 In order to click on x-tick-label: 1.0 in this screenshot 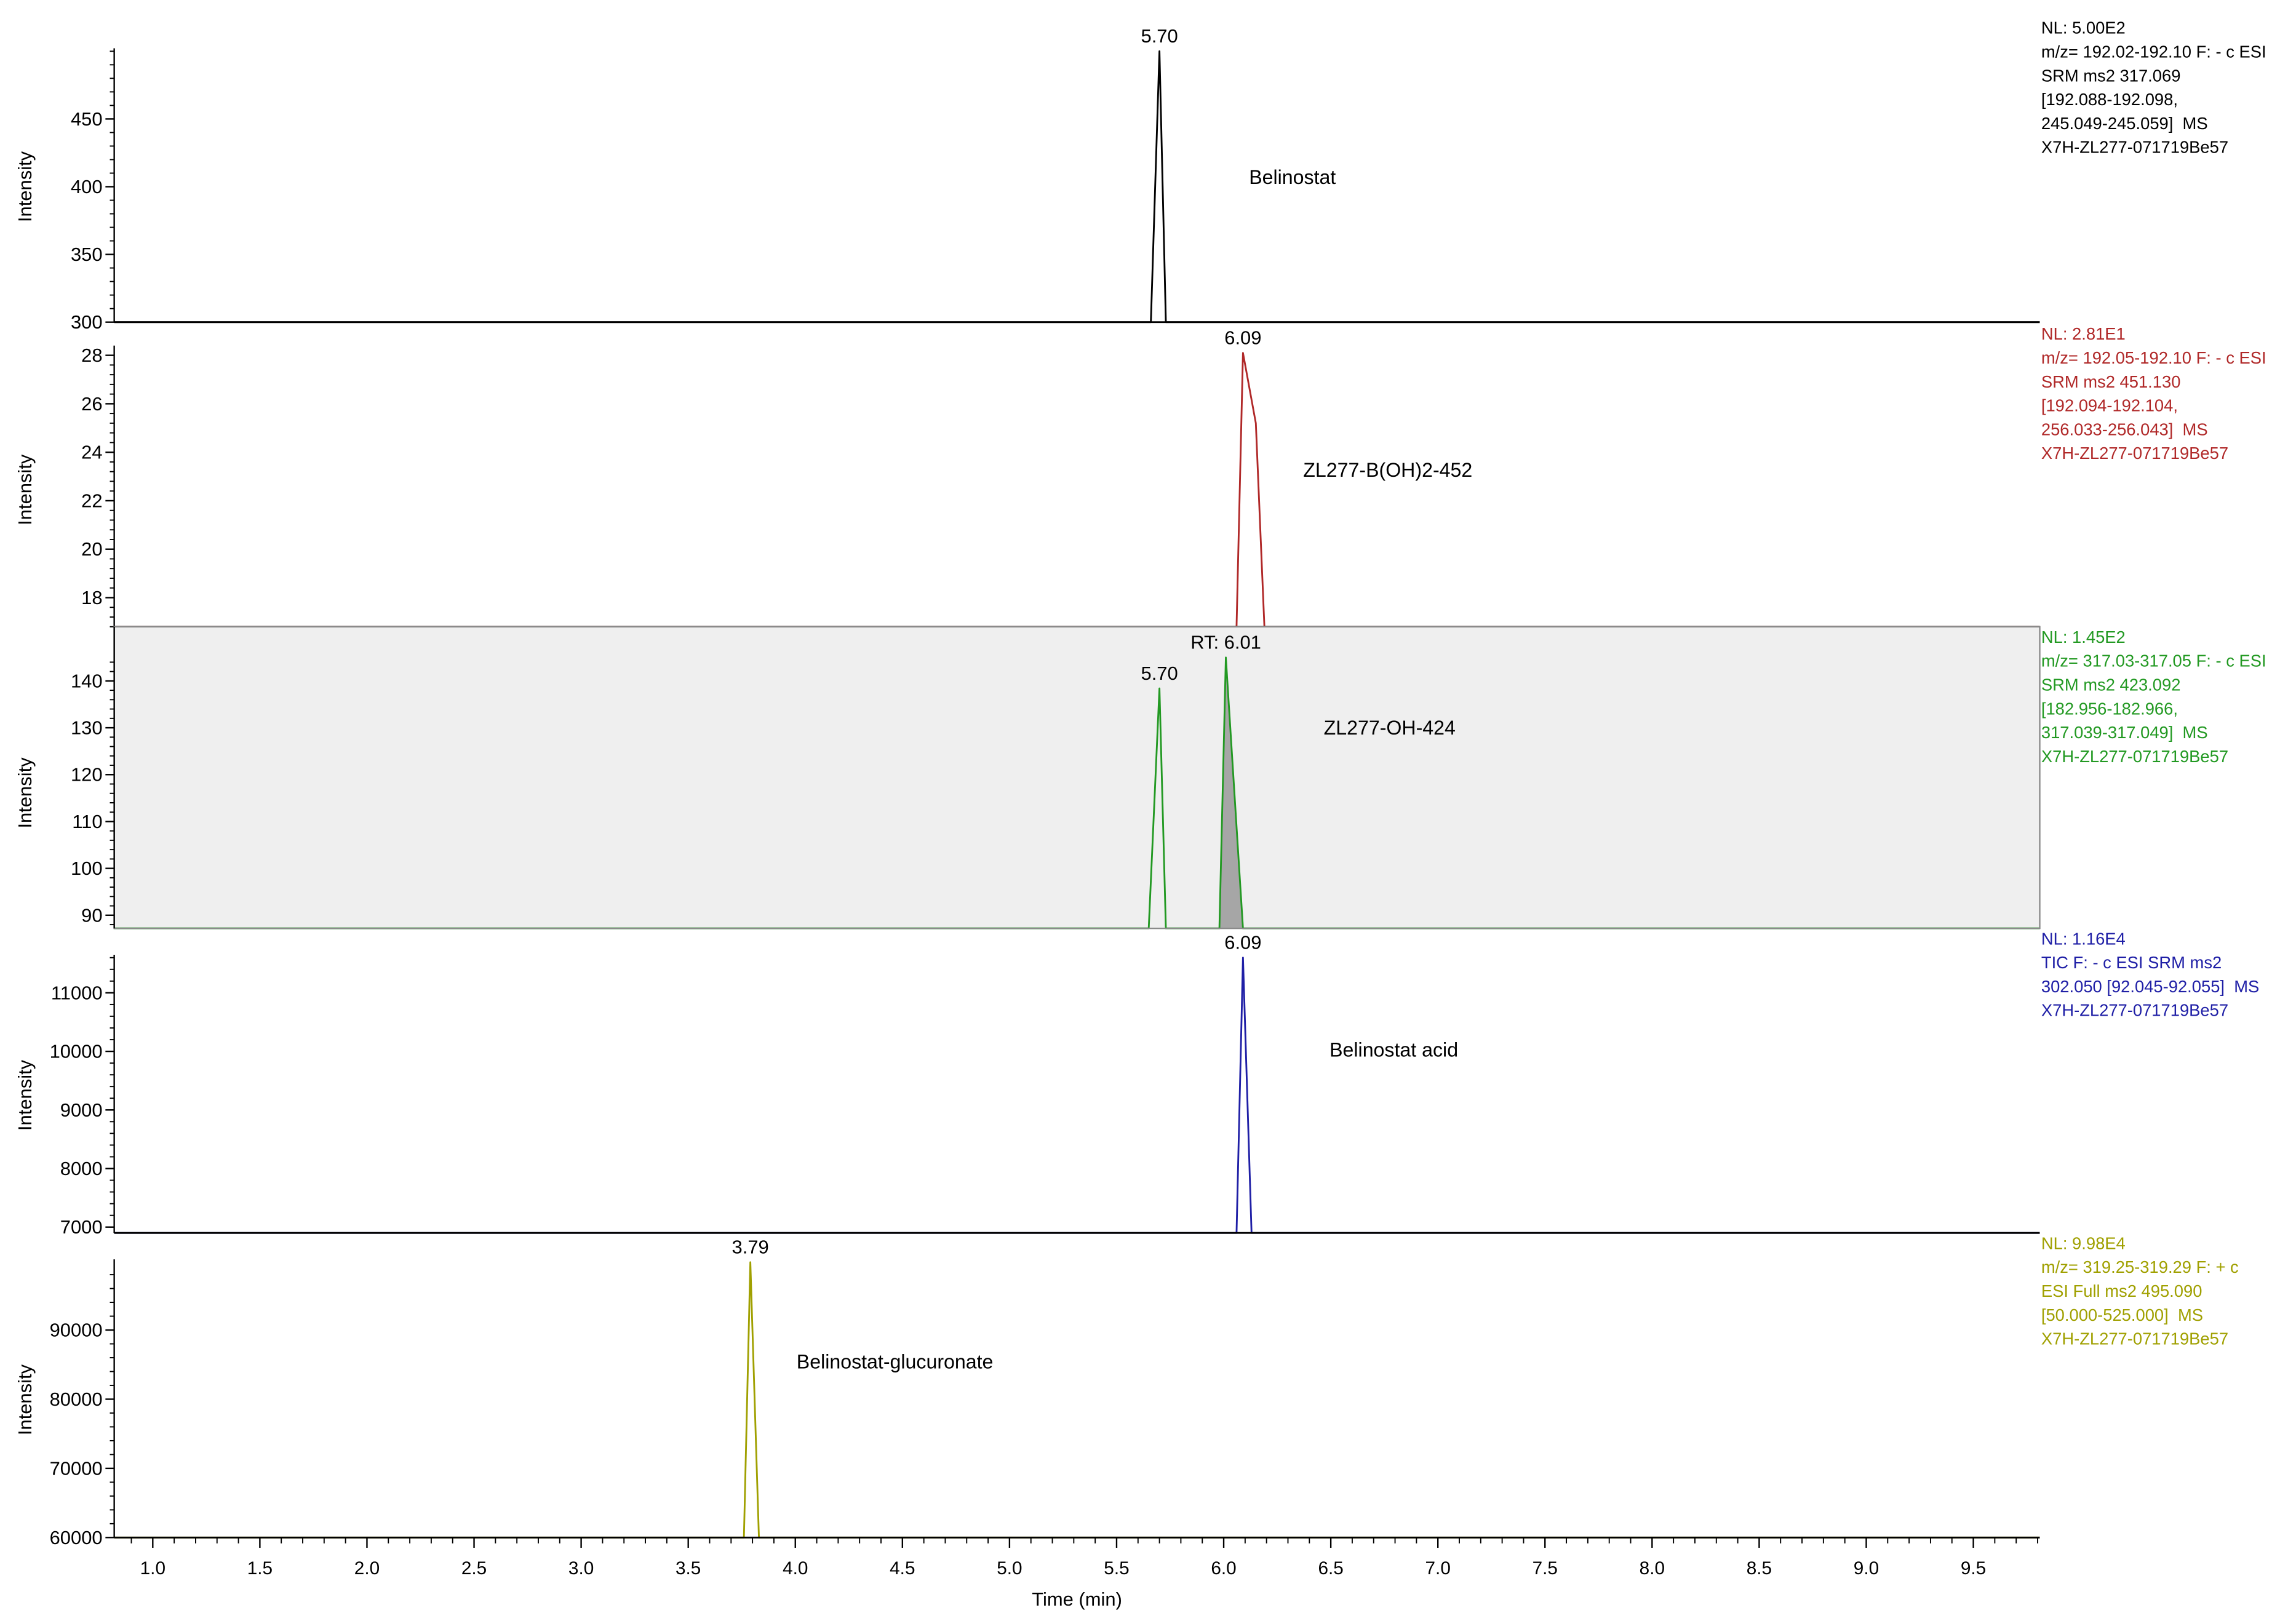, I will do `click(152, 1569)`.